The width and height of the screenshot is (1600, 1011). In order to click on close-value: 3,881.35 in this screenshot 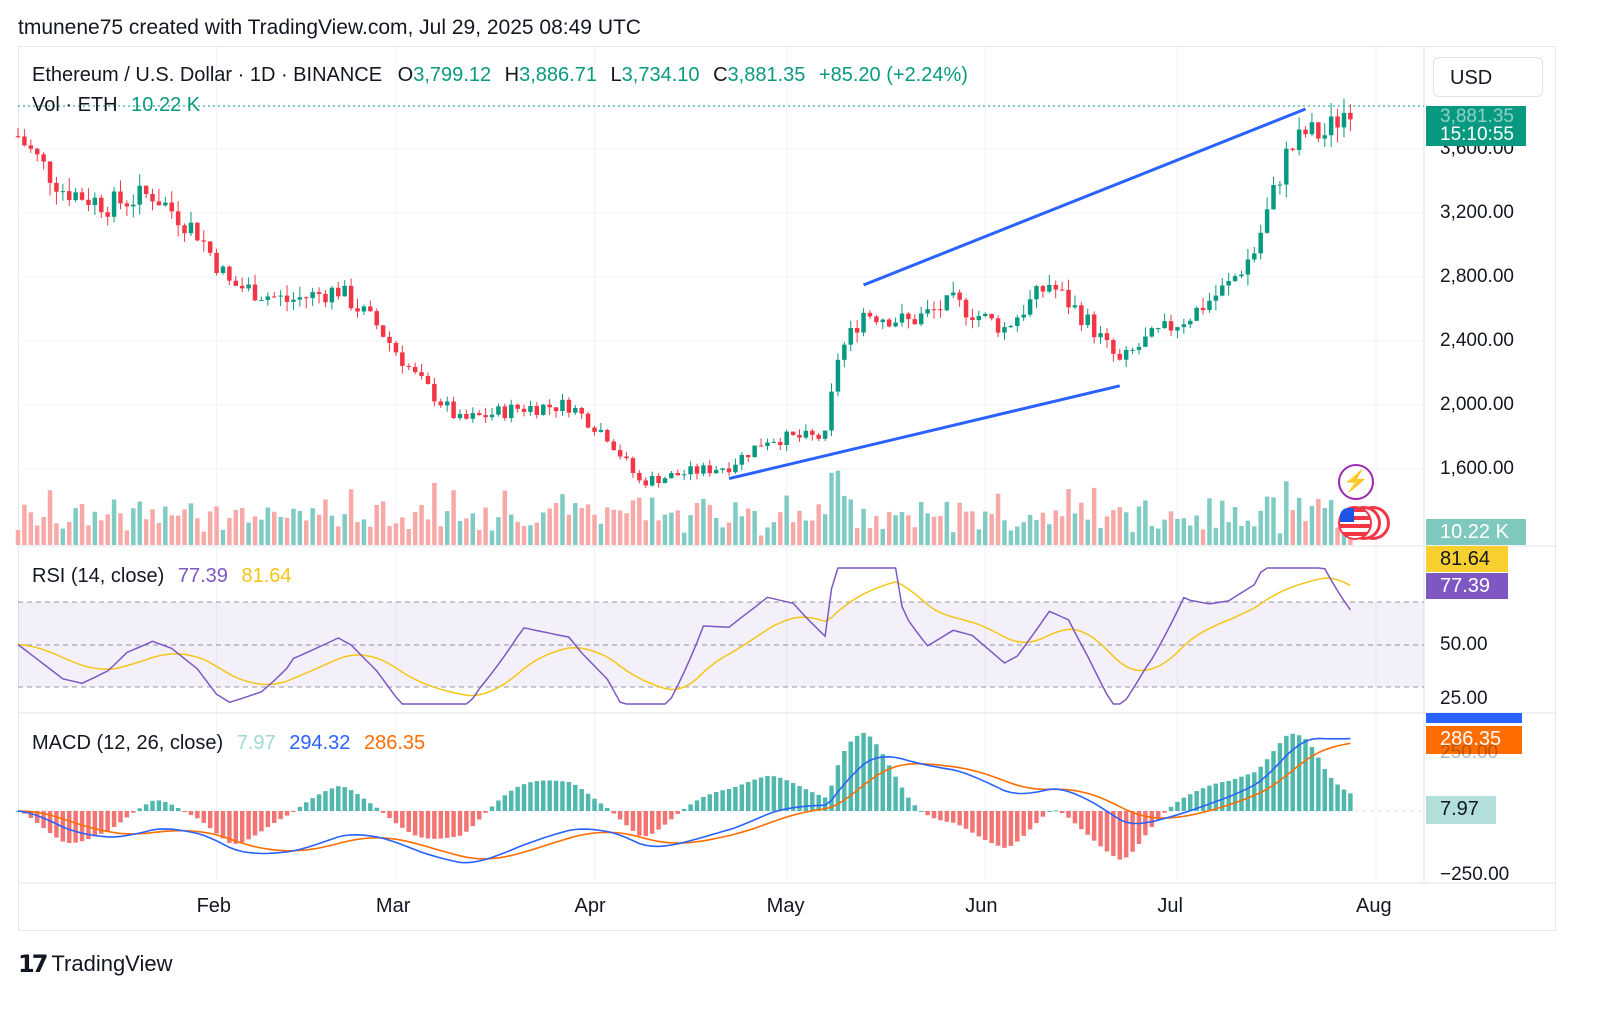, I will do `click(766, 75)`.